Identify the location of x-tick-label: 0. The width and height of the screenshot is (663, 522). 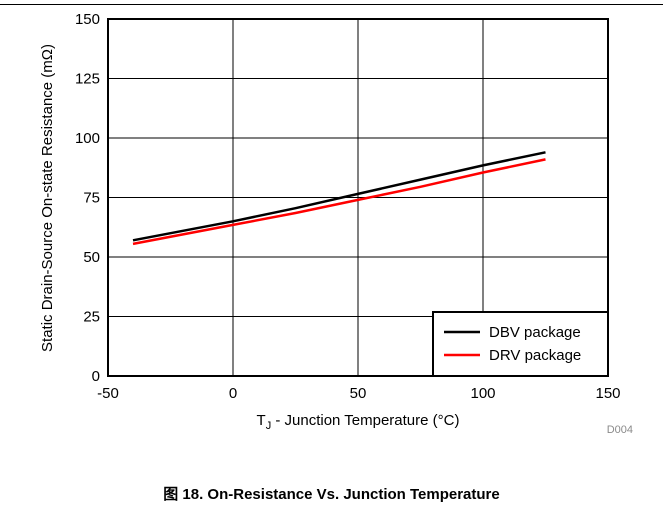
(233, 393).